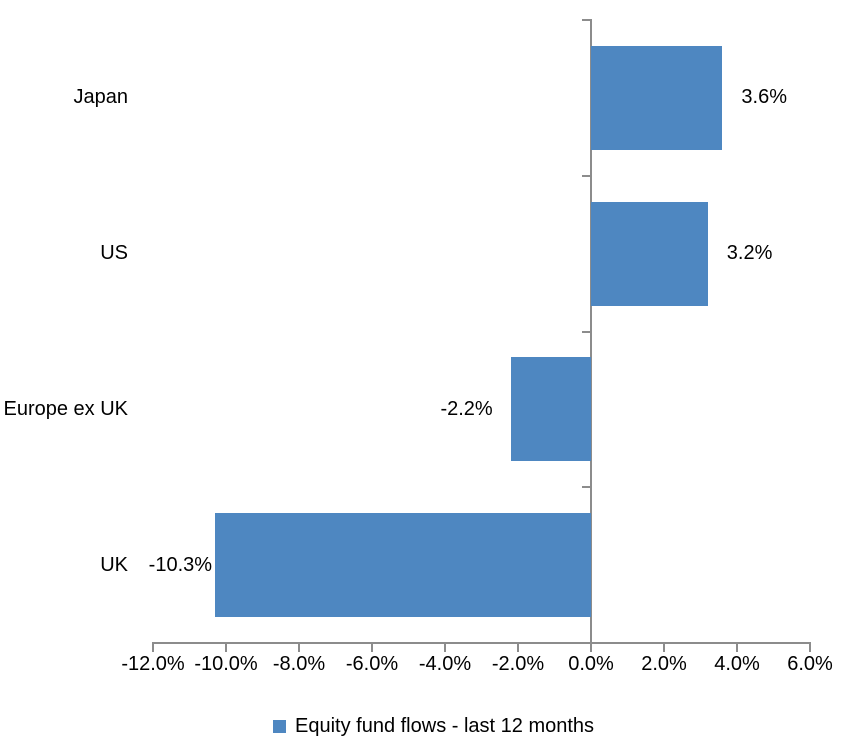 Image resolution: width=852 pixels, height=747 pixels. I want to click on data-label-uk: -10.3%, so click(180, 564).